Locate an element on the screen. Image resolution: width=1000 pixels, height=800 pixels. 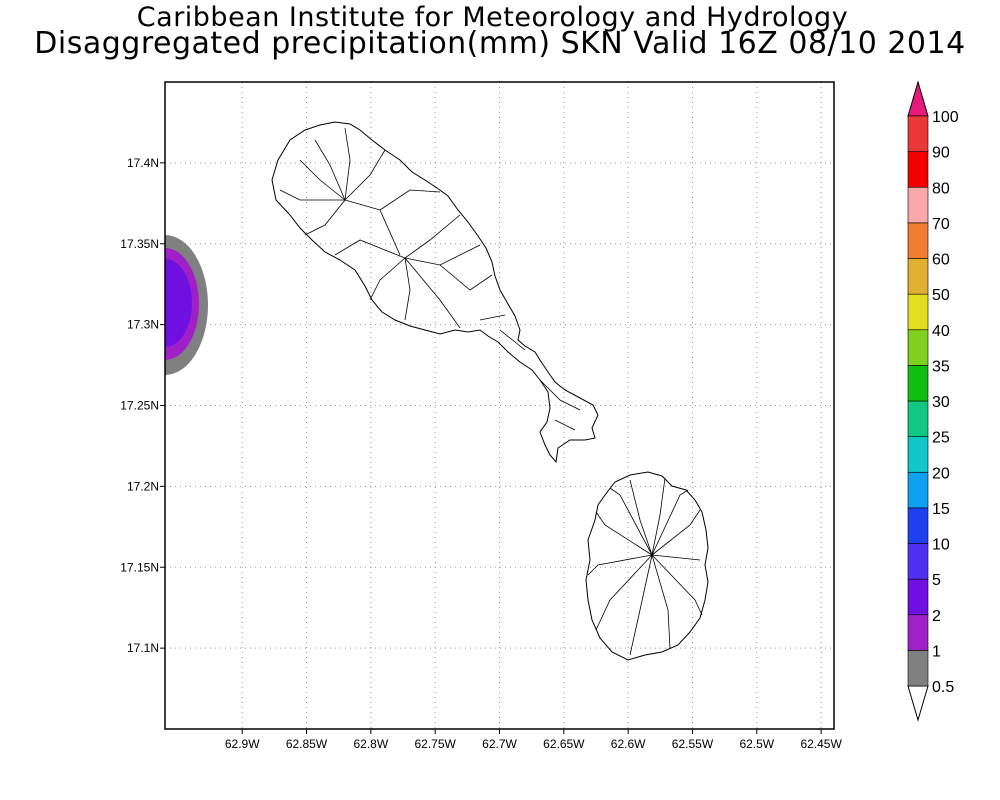
nevis-outline is located at coordinates (647, 566).